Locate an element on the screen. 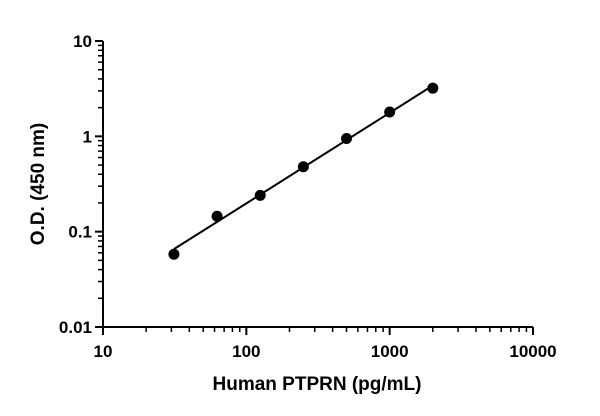  x-tick-label: 100 is located at coordinates (246, 351).